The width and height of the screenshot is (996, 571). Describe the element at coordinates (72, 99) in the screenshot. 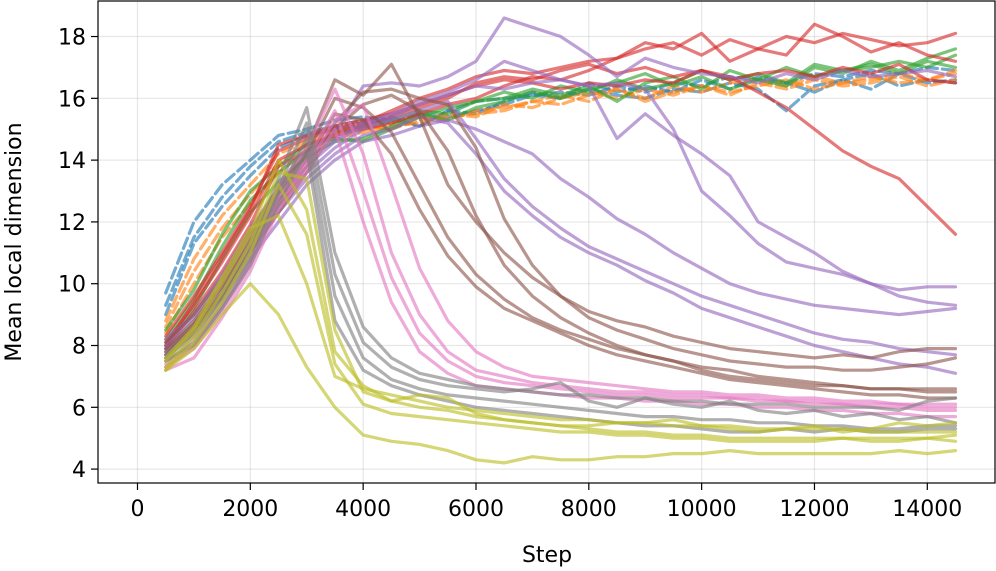

I see `y-tick-label: 16` at that location.